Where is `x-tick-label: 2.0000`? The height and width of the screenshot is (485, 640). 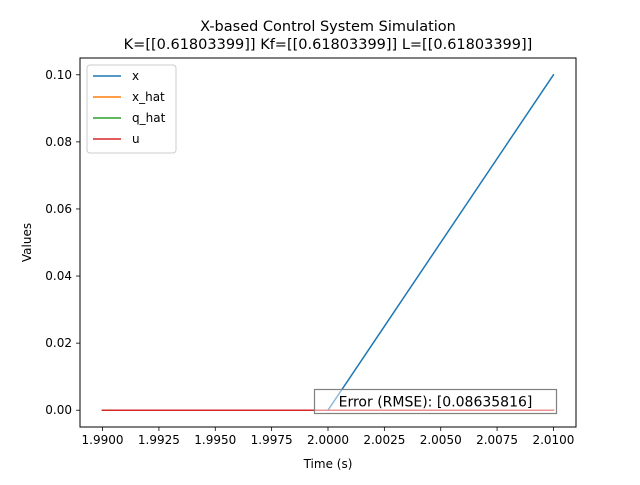
x-tick-label: 2.0000 is located at coordinates (328, 440).